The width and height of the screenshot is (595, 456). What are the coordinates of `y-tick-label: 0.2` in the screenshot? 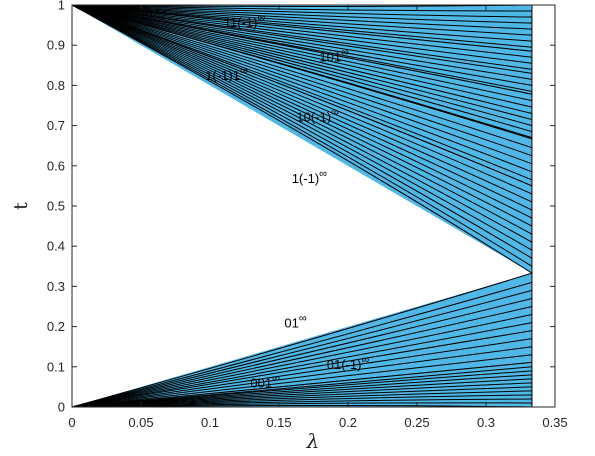 It's located at (56, 326).